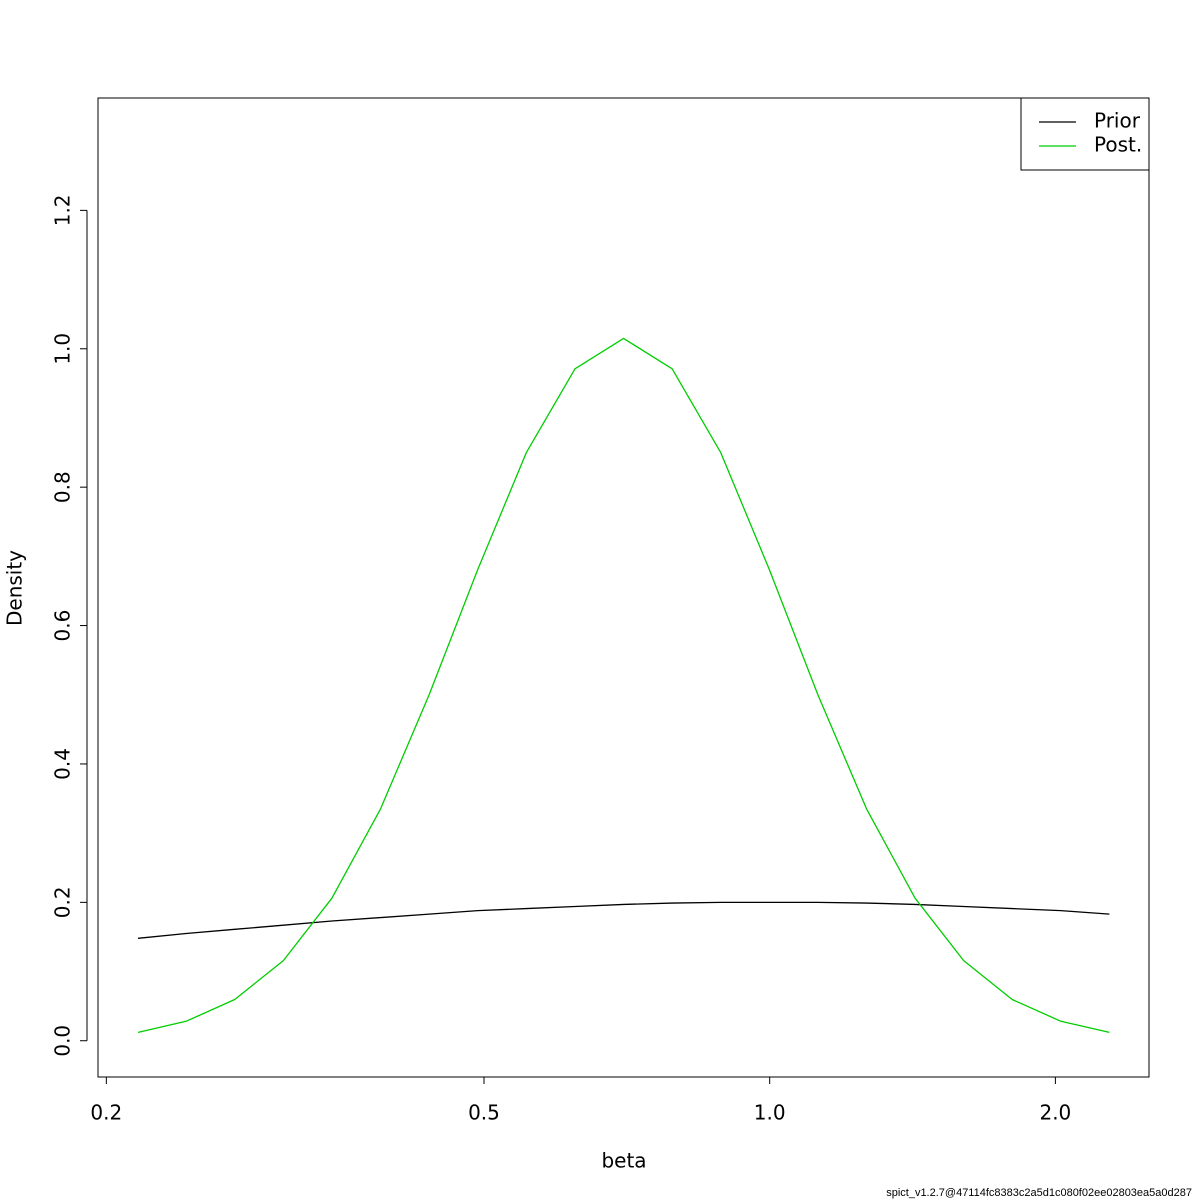 The width and height of the screenshot is (1200, 1200). What do you see at coordinates (63, 764) in the screenshot?
I see `y-tick-label: 0.4` at bounding box center [63, 764].